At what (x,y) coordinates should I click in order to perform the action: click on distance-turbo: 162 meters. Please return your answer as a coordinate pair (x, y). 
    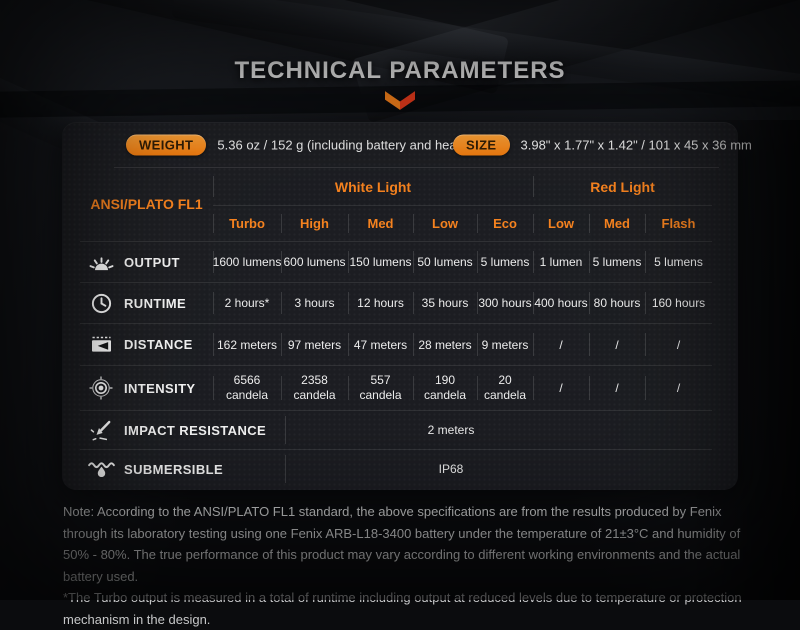
    Looking at the image, I should click on (247, 344).